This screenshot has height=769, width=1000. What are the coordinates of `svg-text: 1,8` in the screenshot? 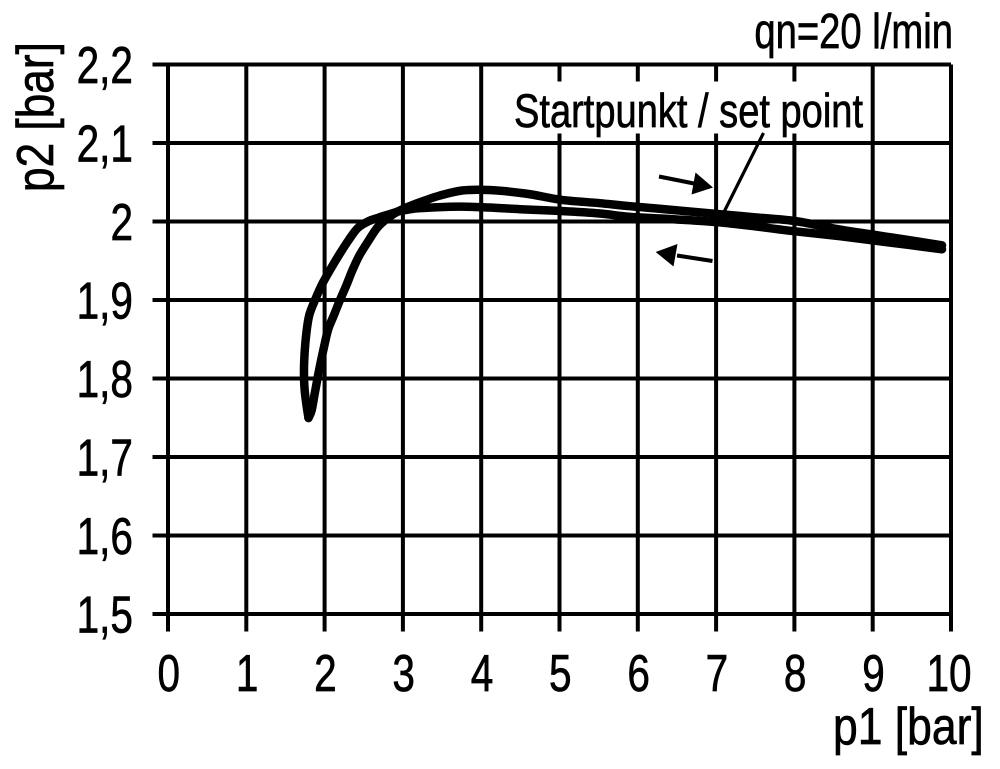 It's located at (105, 379).